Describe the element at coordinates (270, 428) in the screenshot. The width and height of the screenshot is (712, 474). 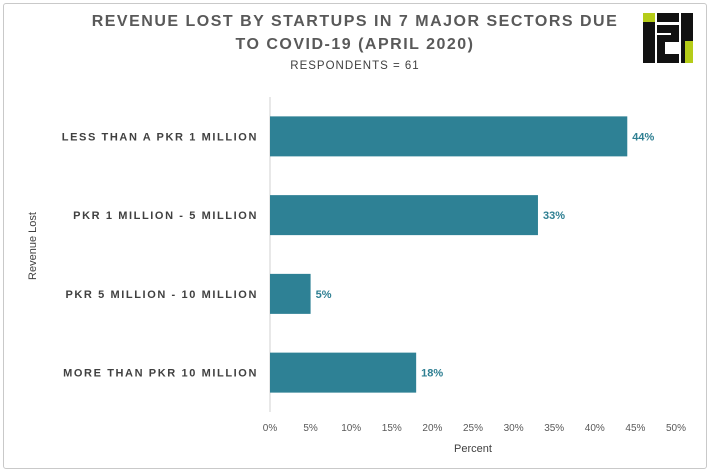
I see `x-tick-label: 0%` at that location.